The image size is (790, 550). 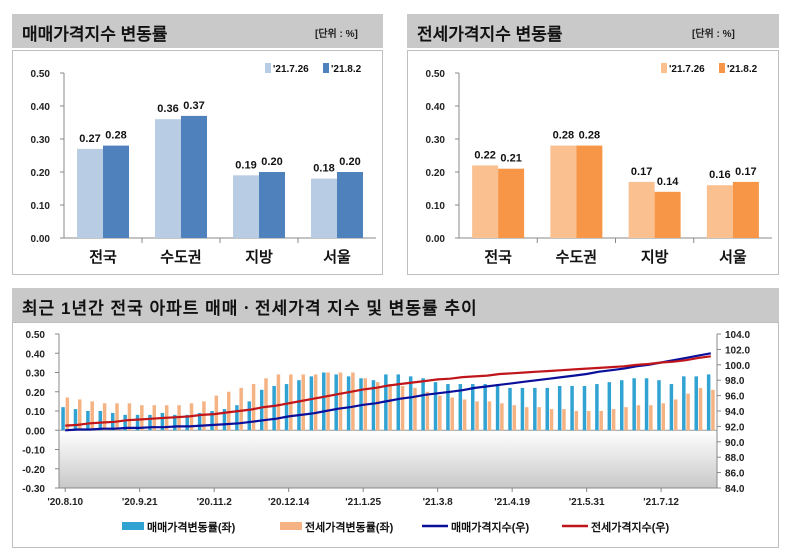 What do you see at coordinates (490, 527) in the screenshot?
I see `trend-legend-label: 매매가격지수(우)` at bounding box center [490, 527].